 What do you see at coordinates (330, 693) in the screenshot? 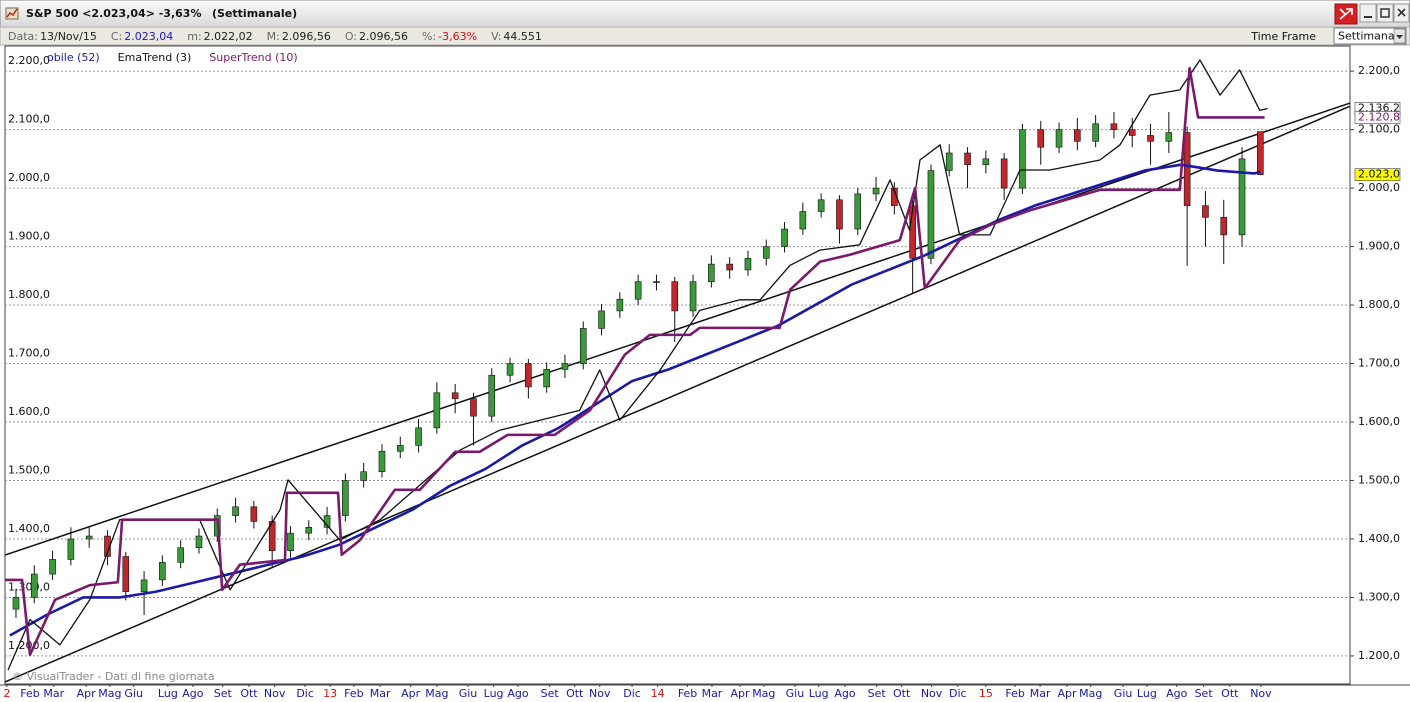
I see `x-tick-label: 13` at bounding box center [330, 693].